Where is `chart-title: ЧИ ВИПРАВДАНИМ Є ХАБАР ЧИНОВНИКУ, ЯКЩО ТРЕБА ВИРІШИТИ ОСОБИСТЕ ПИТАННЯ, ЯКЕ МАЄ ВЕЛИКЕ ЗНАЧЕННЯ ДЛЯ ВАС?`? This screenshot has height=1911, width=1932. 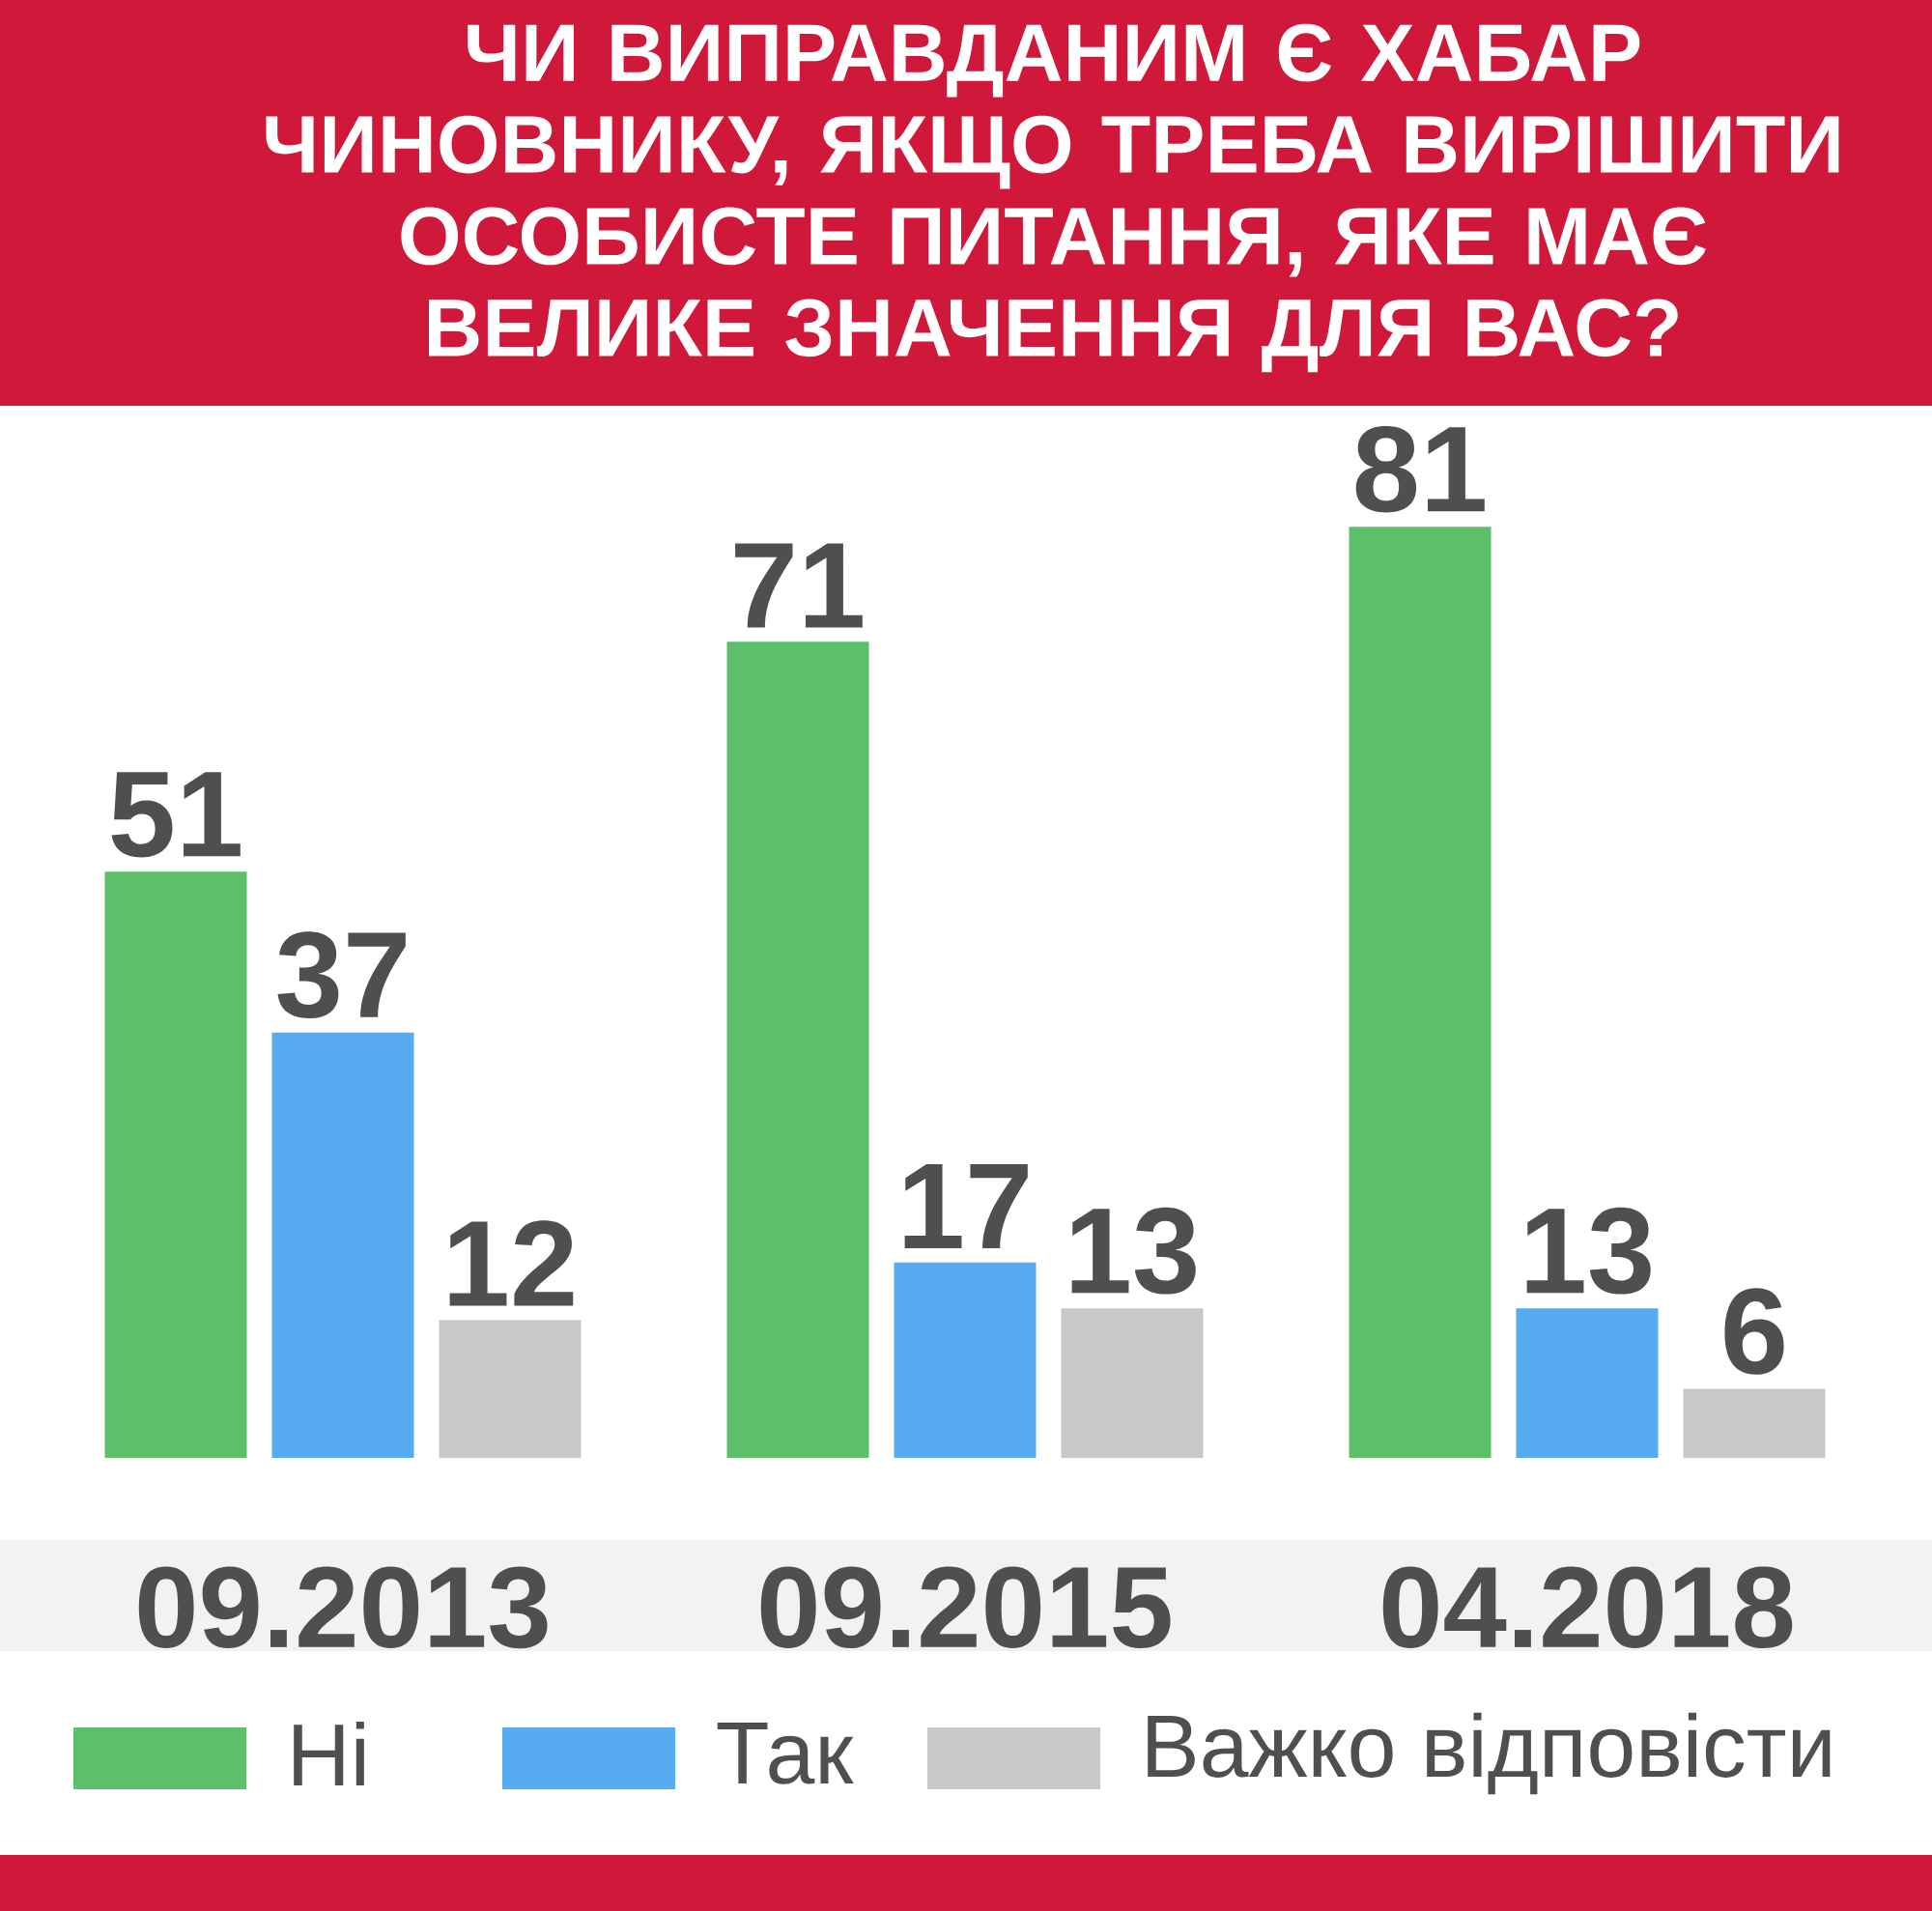
chart-title: ЧИ ВИПРАВДАНИМ Є ХАБАР ЧИНОВНИКУ, ЯКЩО ТРЕБА ВИРІШИТИ ОСОБИСТЕ ПИТАННЯ, ЯКЕ МАЄ ВЕЛИКЕ ЗНАЧЕННЯ ДЛЯ ВАС? is located at coordinates (1052, 198).